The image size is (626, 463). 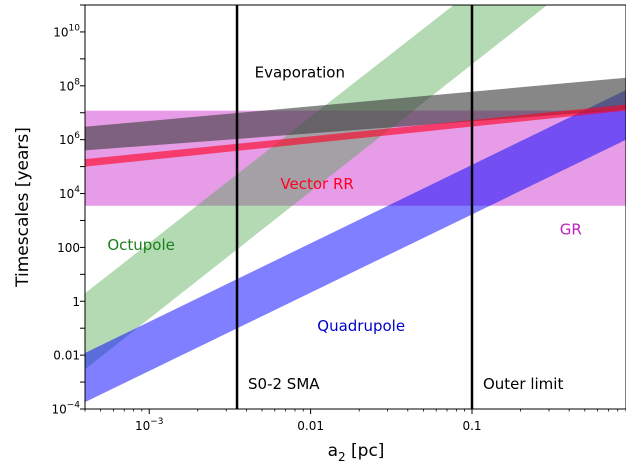 I want to click on y-axis-title: Timescales [years], so click(x=23, y=207).